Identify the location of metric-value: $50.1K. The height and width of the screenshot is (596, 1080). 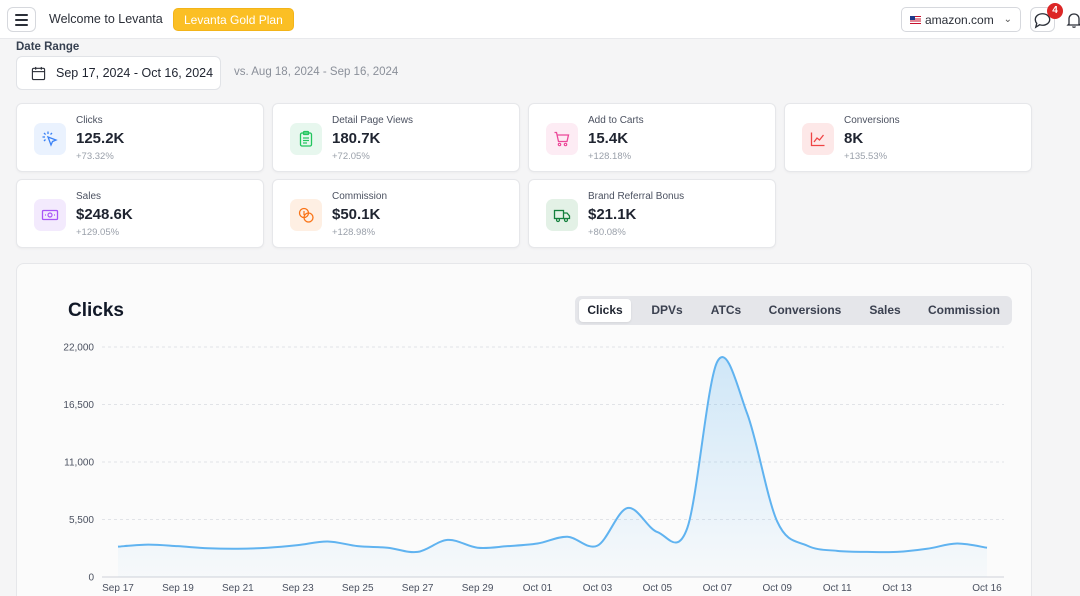
(356, 214).